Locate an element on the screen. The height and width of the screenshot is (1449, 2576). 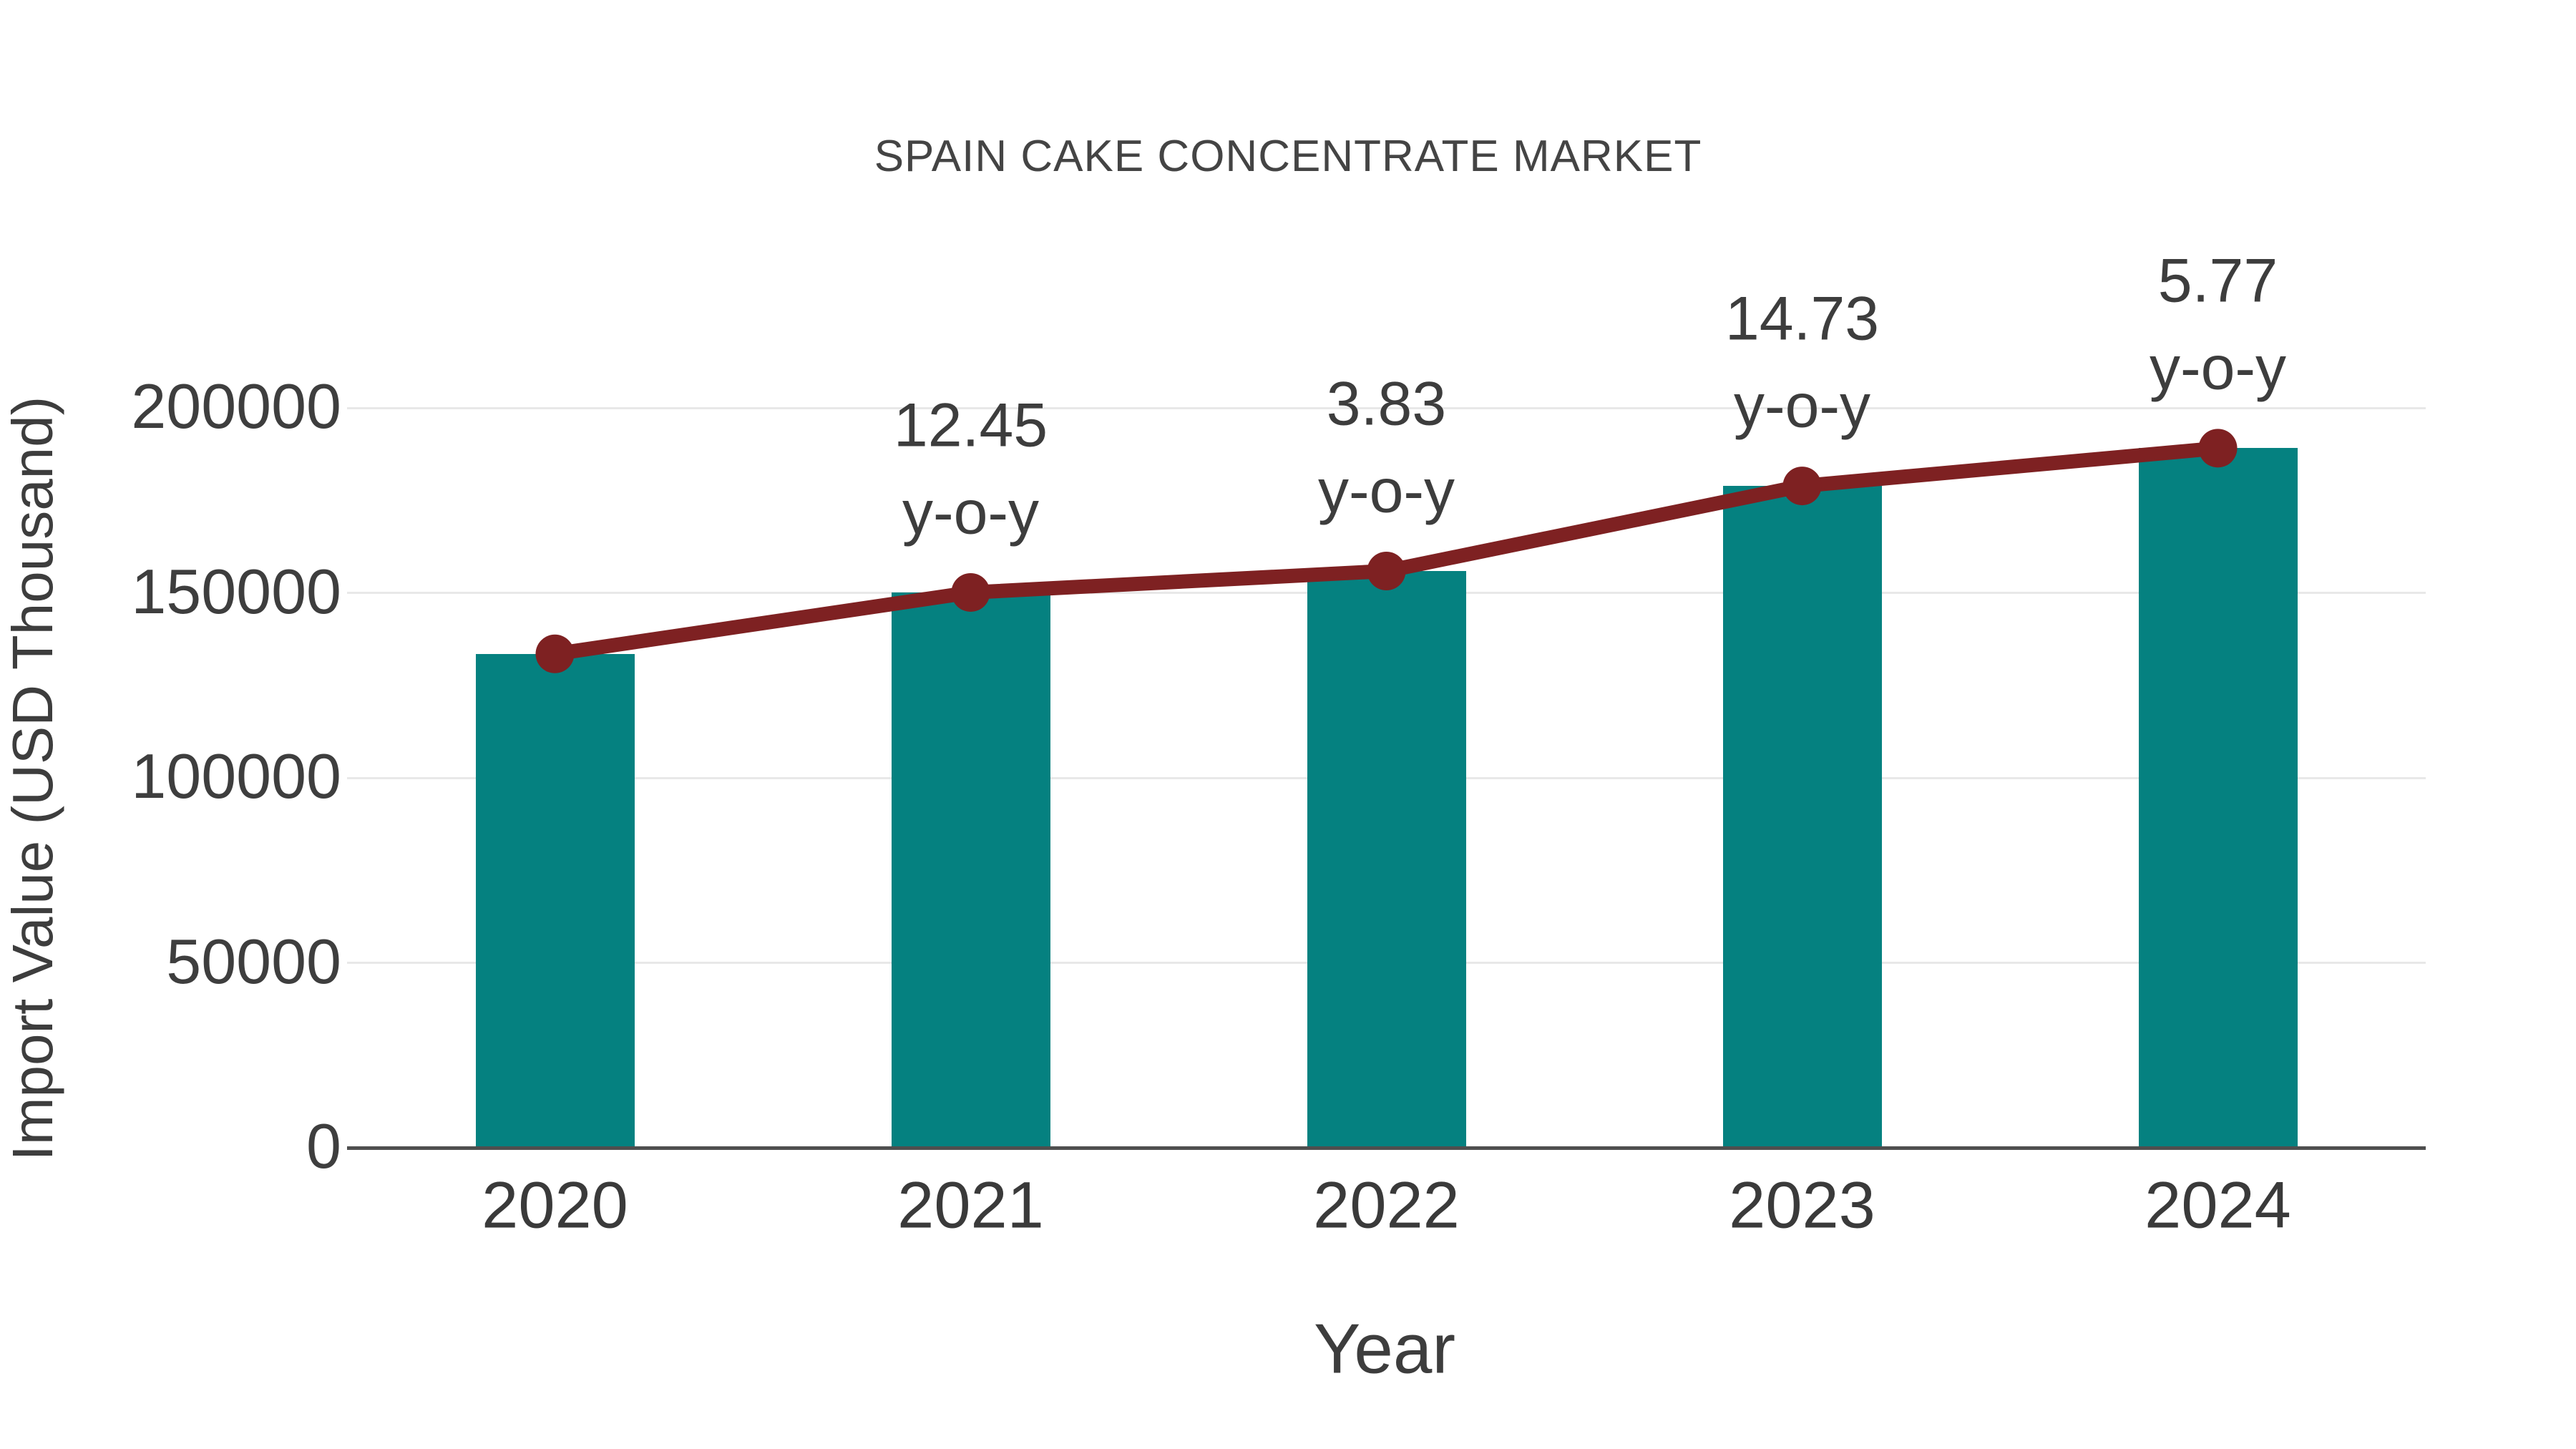
x-tick-label-2022: 2022 is located at coordinates (1386, 1205).